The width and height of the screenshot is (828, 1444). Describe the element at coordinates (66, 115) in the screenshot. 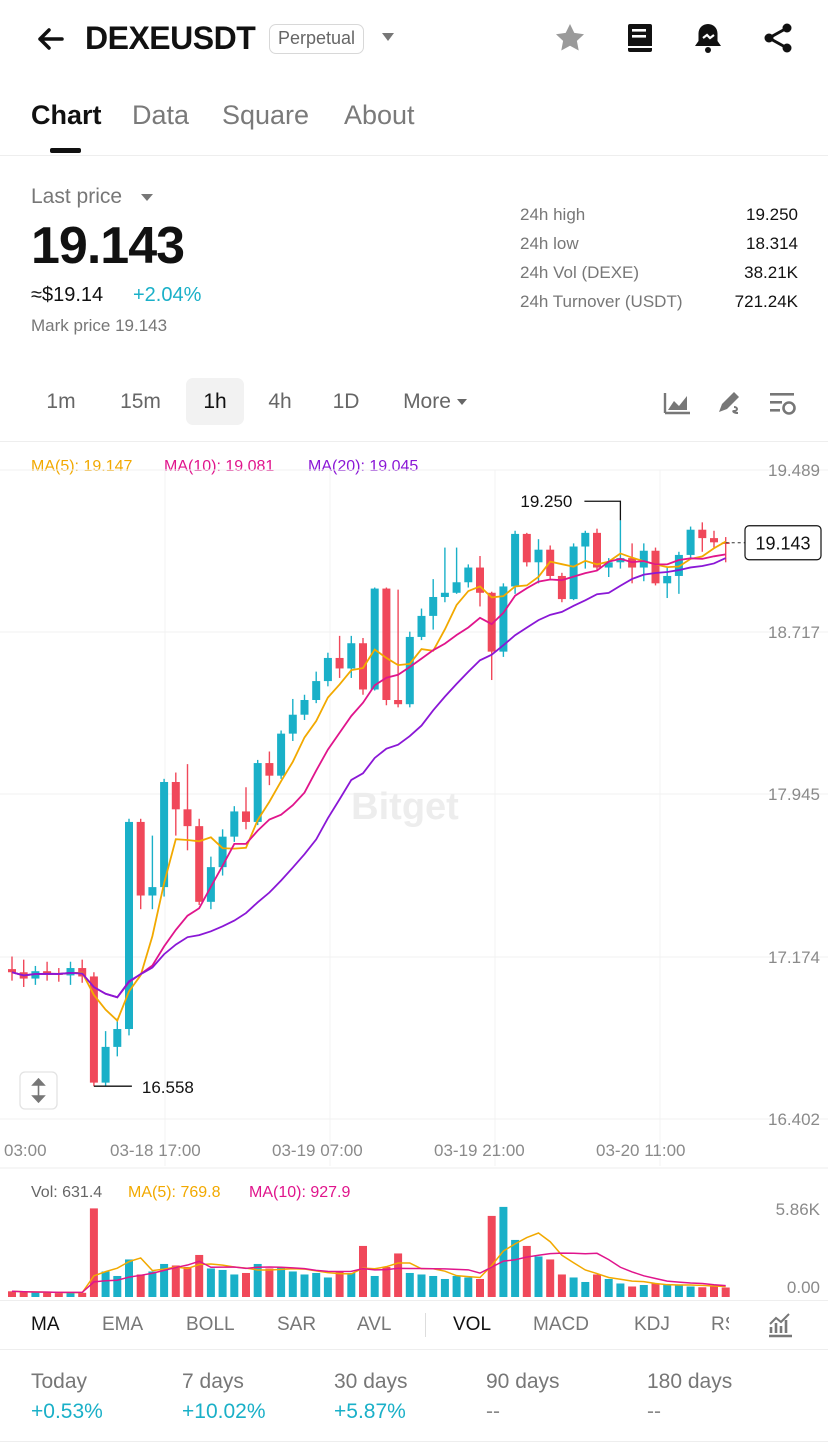

I see `tab-chart: Chart` at that location.